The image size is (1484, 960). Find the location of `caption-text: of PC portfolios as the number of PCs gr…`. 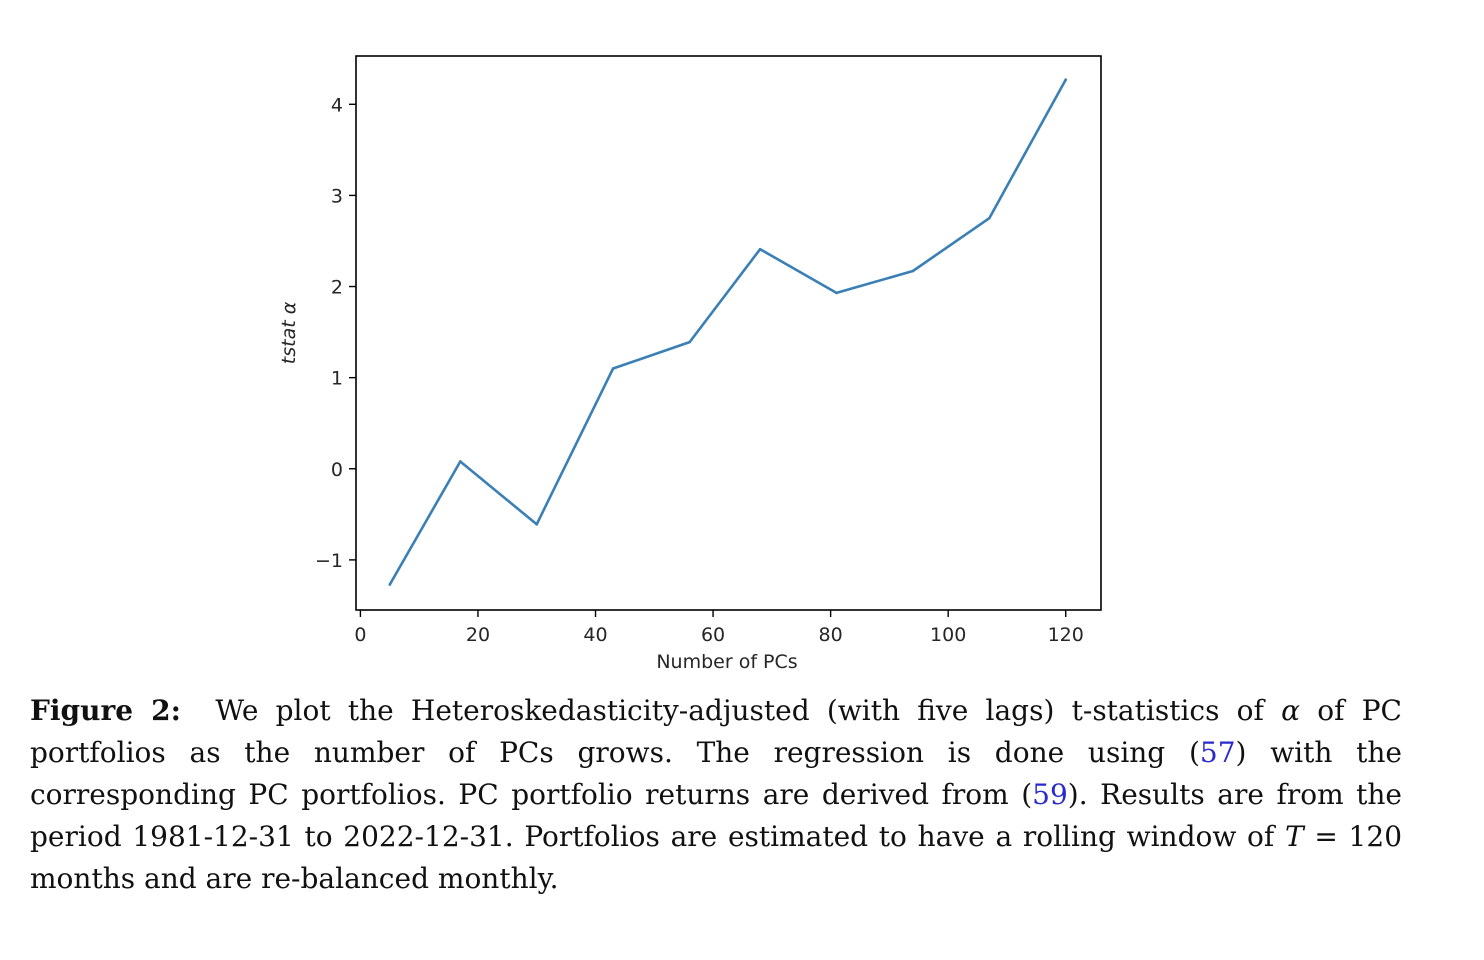

caption-text: of PC portfolios as the number of PCs gr… is located at coordinates (716, 731).